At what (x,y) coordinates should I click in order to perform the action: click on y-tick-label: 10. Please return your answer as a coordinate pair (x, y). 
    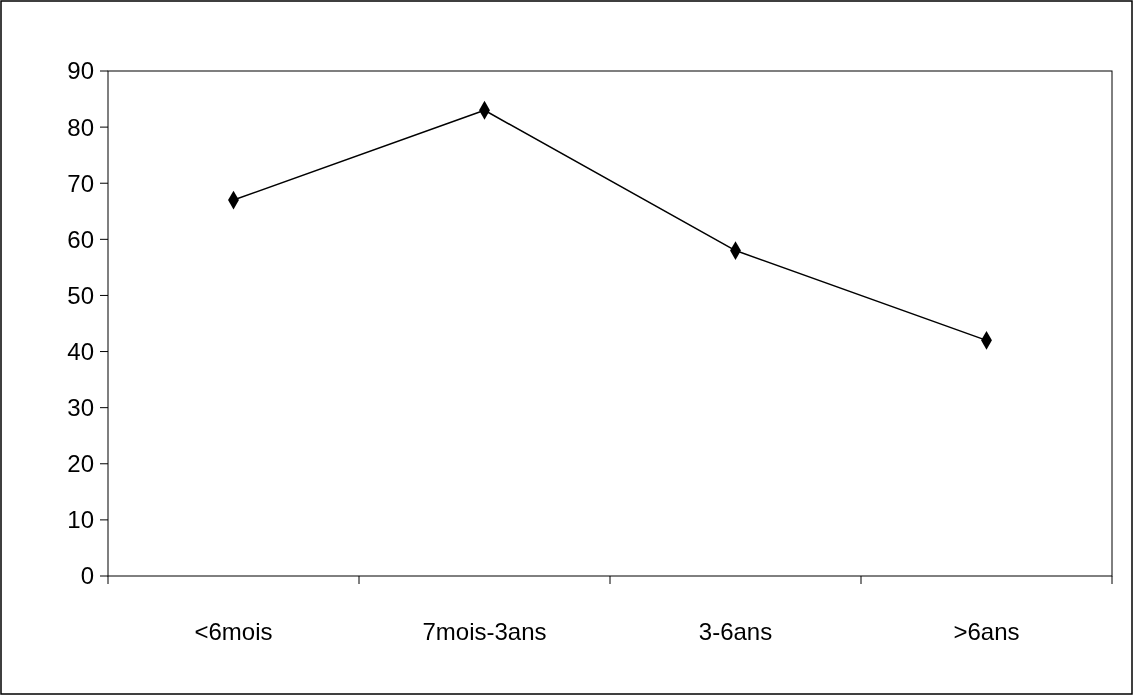
    Looking at the image, I should click on (80, 520).